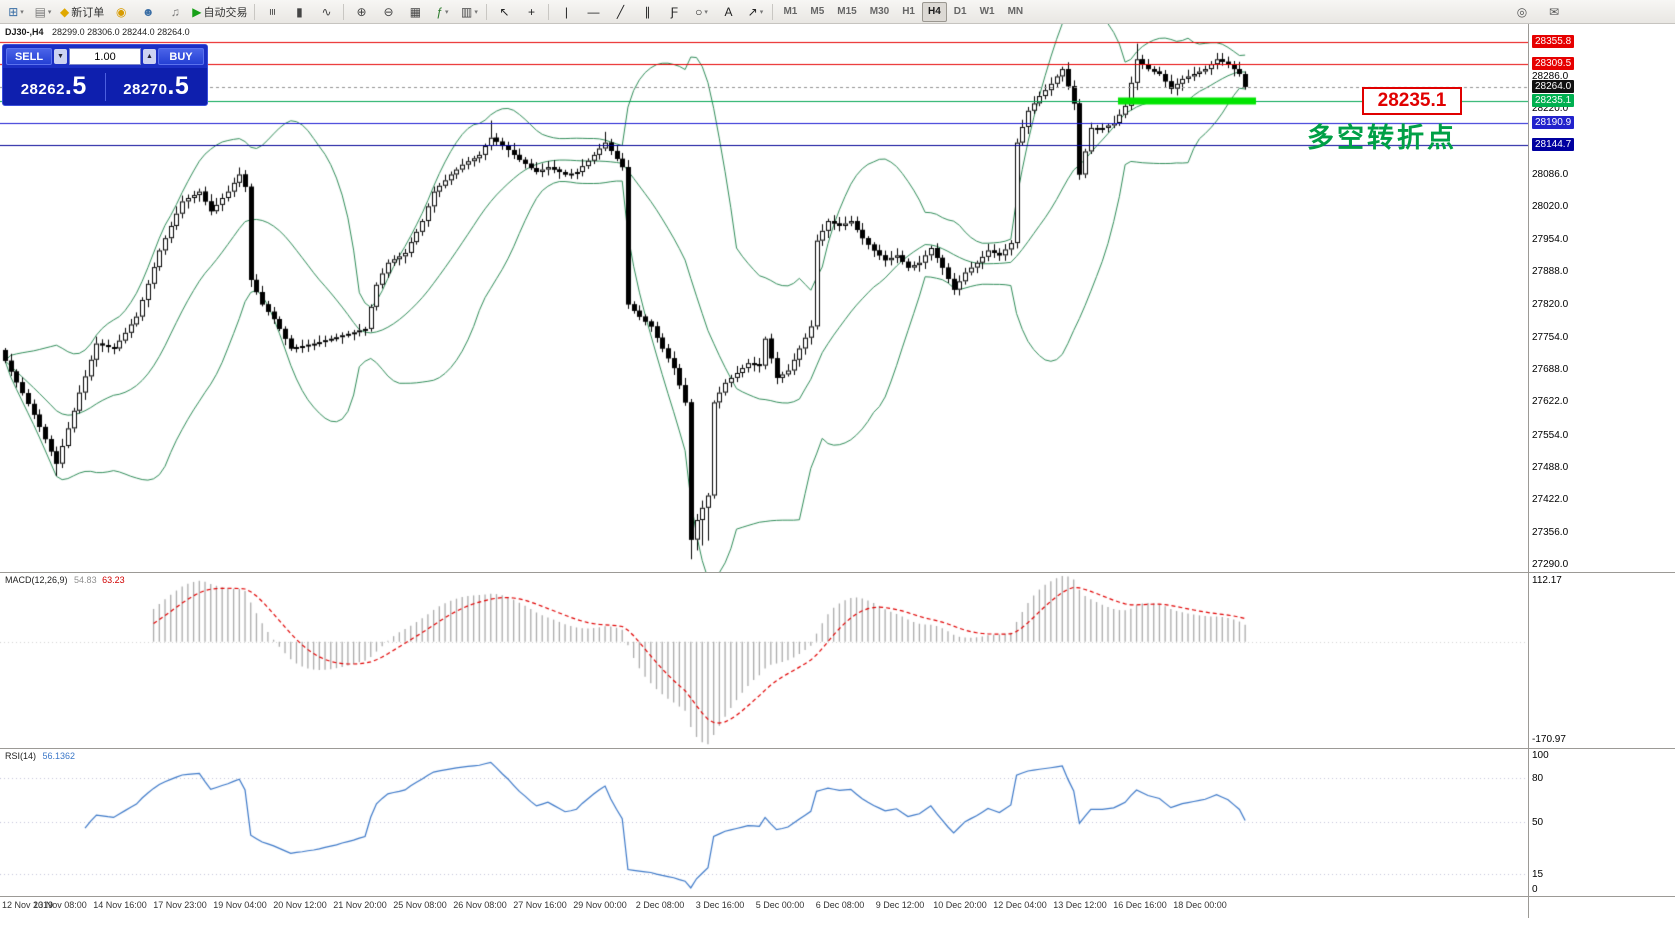  What do you see at coordinates (1553, 41) in the screenshot?
I see `level-price-label: 28355.8` at bounding box center [1553, 41].